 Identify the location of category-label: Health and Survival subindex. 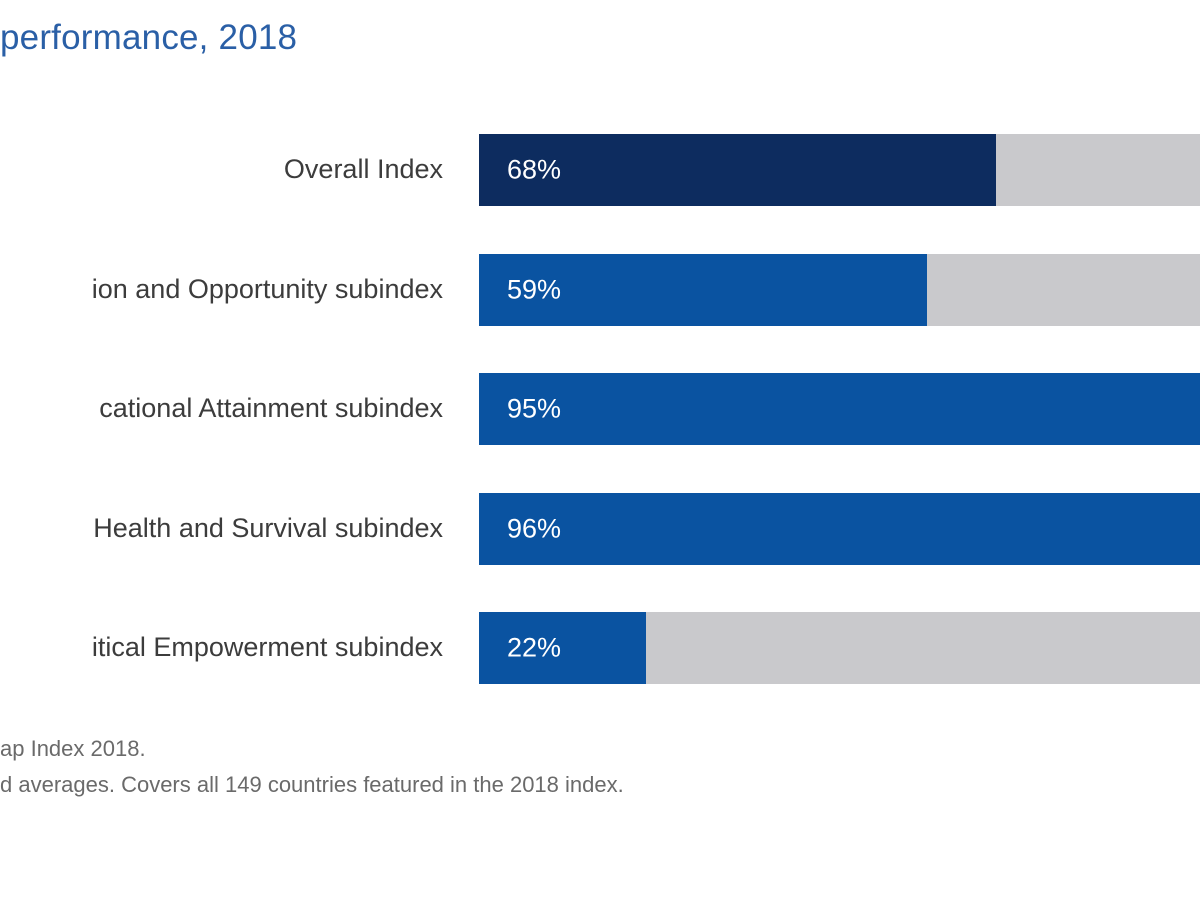
(268, 527).